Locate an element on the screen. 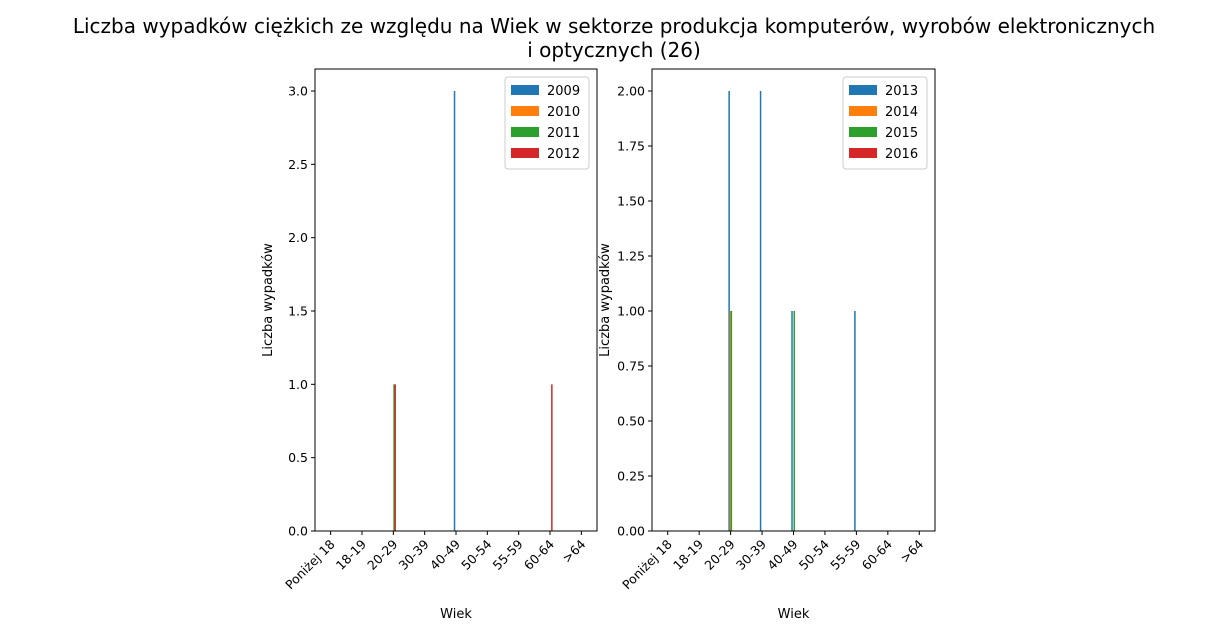  legend-swatch-2014 is located at coordinates (863, 111).